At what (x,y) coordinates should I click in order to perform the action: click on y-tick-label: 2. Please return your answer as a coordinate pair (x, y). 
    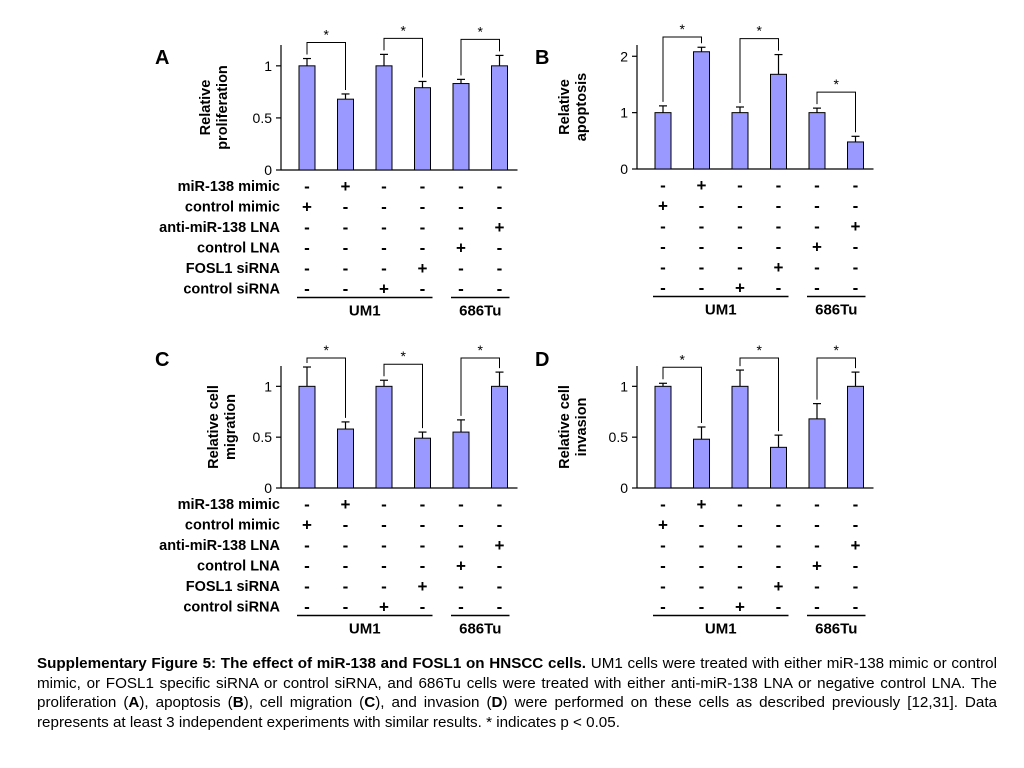
    Looking at the image, I should click on (624, 56).